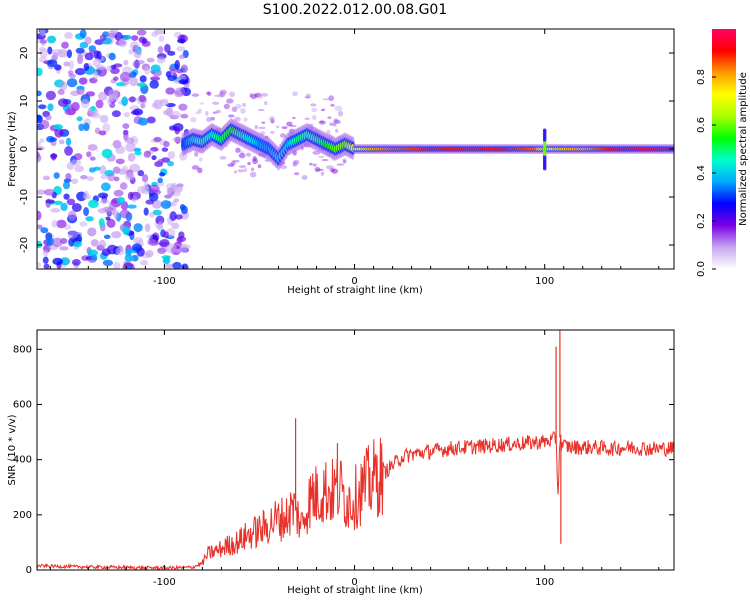 The width and height of the screenshot is (750, 600). What do you see at coordinates (355, 10) in the screenshot?
I see `figure-title: S100.2022.012.00.08.G01` at bounding box center [355, 10].